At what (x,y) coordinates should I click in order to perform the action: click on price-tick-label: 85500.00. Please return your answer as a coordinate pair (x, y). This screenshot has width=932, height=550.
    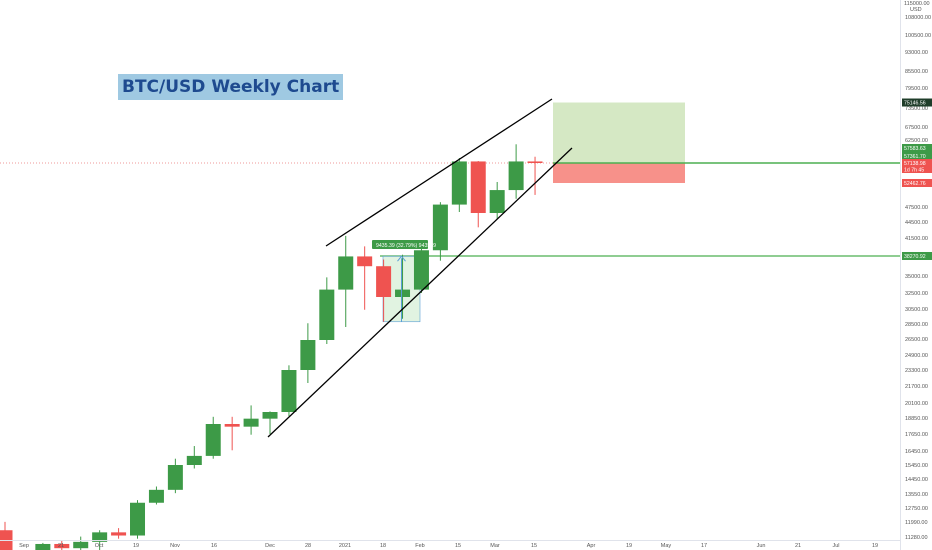
    Looking at the image, I should click on (916, 72).